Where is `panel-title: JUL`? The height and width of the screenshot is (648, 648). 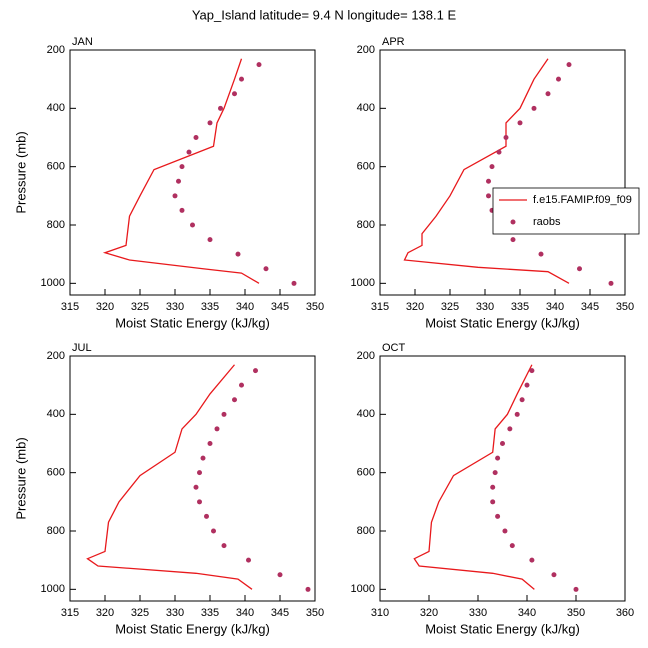
panel-title: JUL is located at coordinates (82, 348).